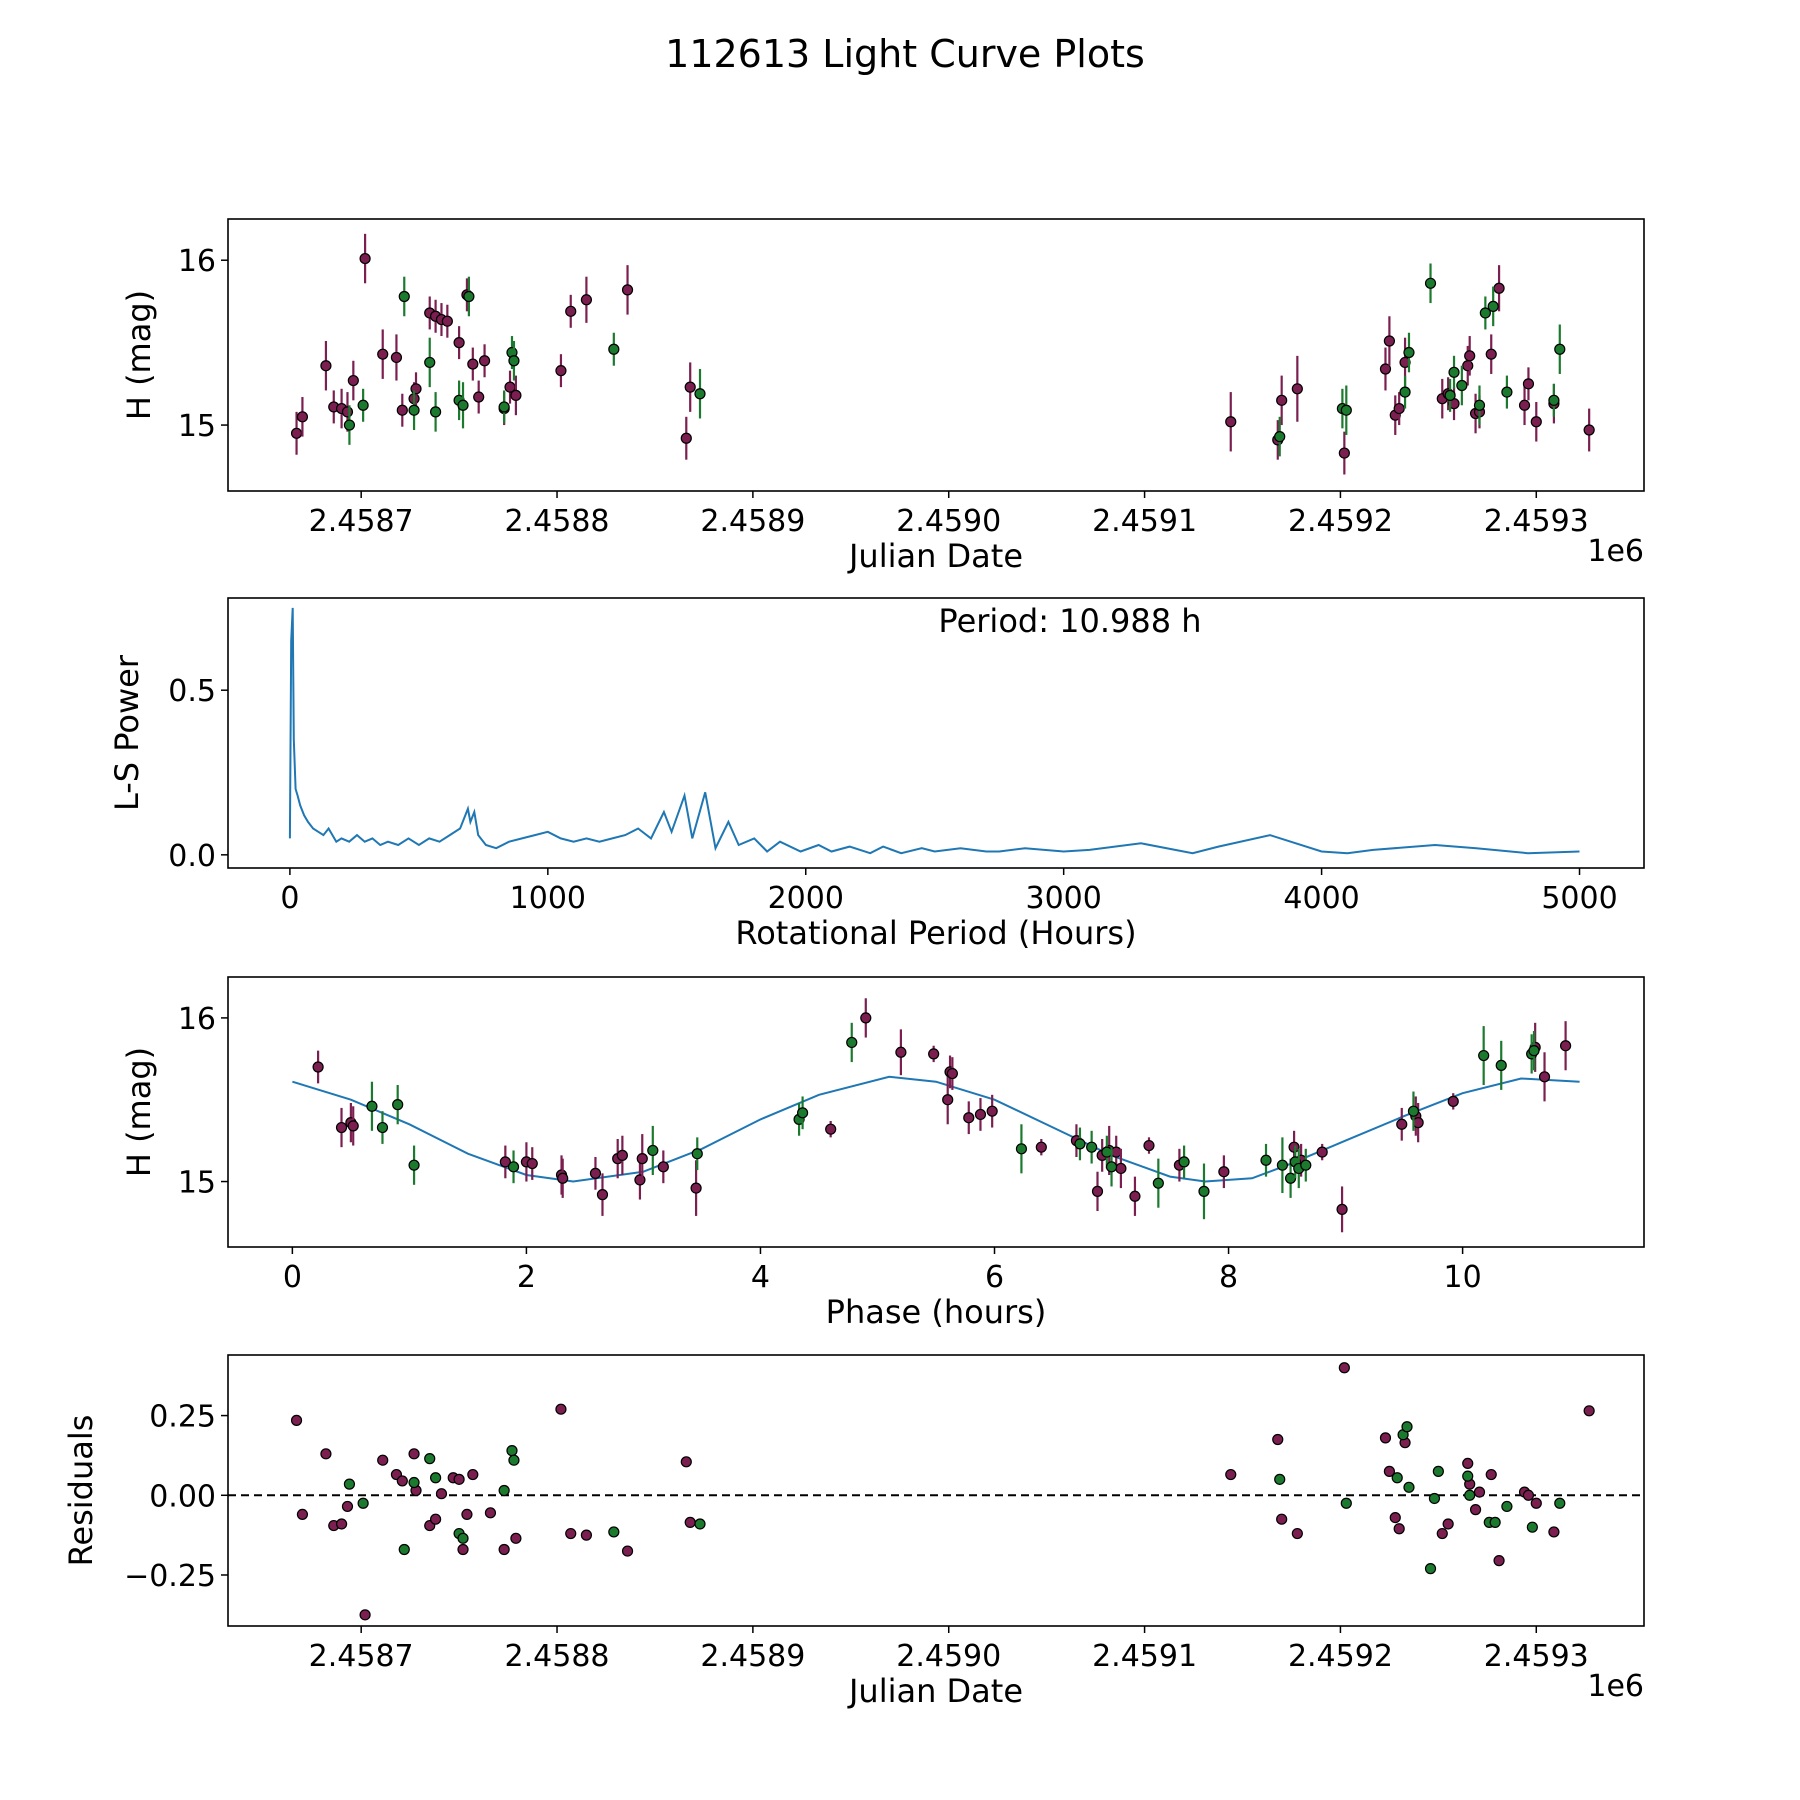 Image resolution: width=1800 pixels, height=1800 pixels. Describe the element at coordinates (1536, 1656) in the screenshot. I see `x-tick-label: 2.4593` at that location.